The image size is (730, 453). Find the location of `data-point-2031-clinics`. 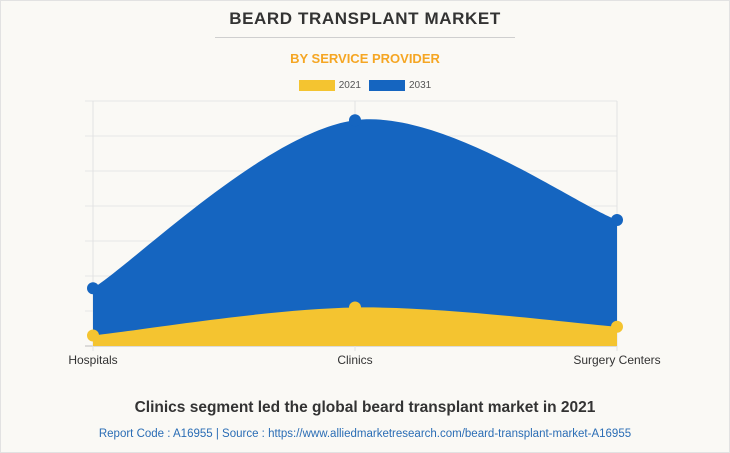

data-point-2031-clinics is located at coordinates (355, 120).